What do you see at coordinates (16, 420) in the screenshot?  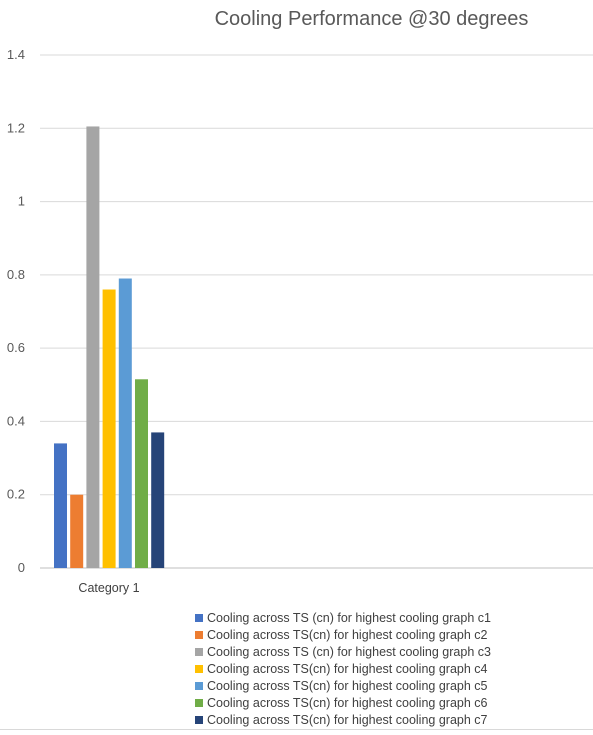 I see `y-tick-label: 0.4` at bounding box center [16, 420].